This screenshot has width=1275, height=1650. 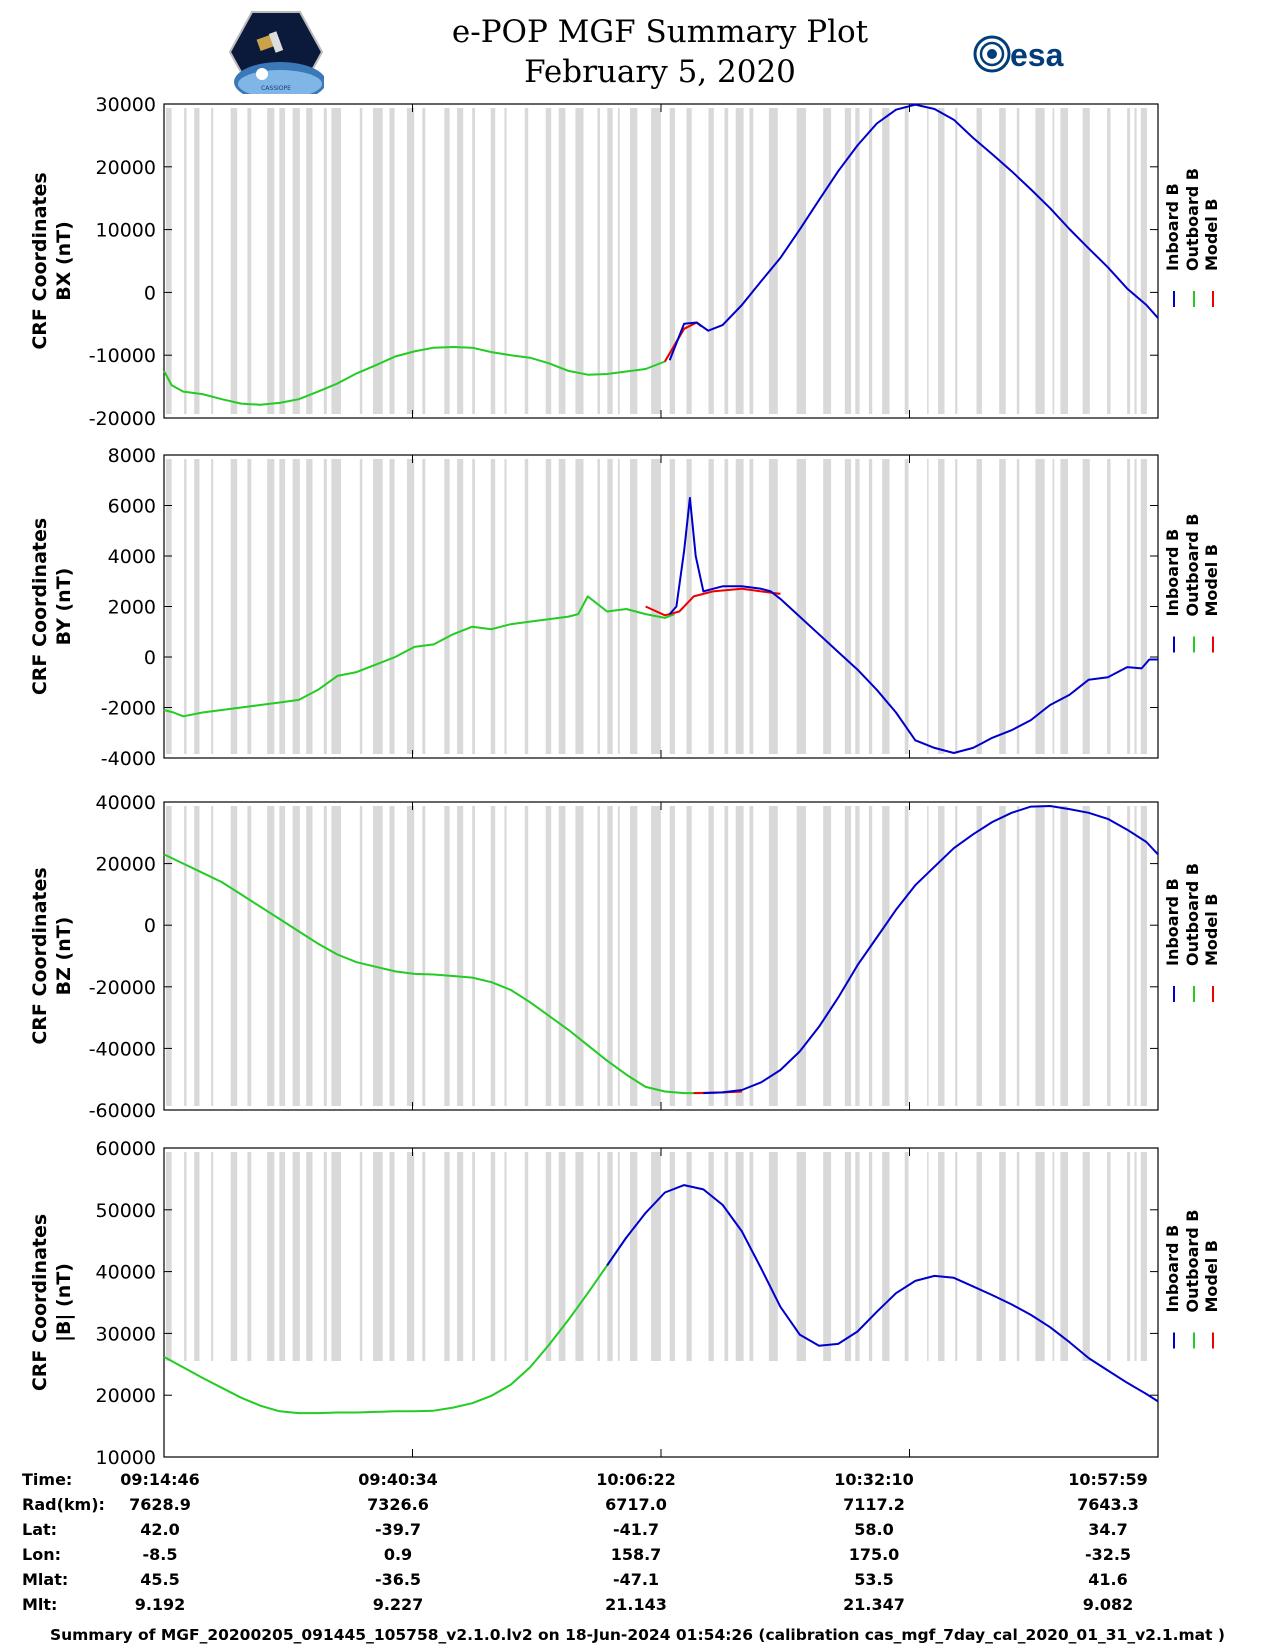 I want to click on row-label-mlt: Mlt:, so click(x=40, y=1604).